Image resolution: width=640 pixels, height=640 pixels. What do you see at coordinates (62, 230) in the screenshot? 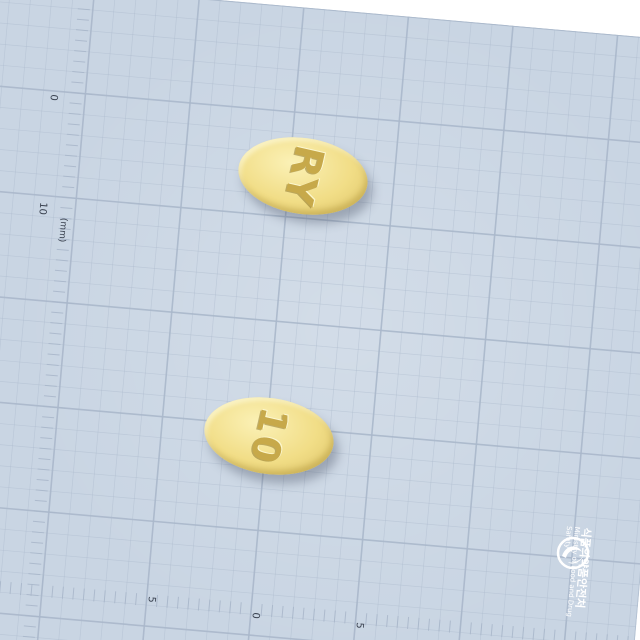
I see `left-ruler-unit: (mm)` at bounding box center [62, 230].